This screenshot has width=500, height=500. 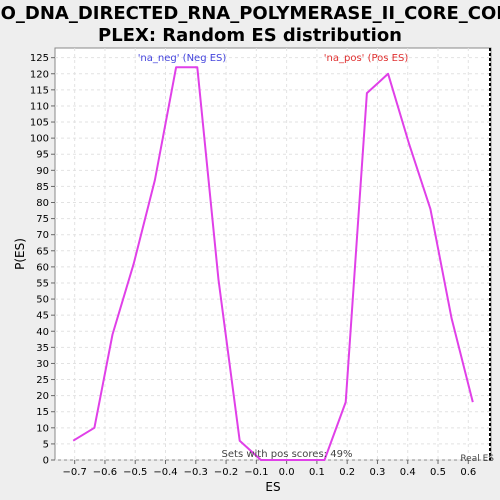 What do you see at coordinates (39, 123) in the screenshot?
I see `y-tick-label: 105` at bounding box center [39, 123].